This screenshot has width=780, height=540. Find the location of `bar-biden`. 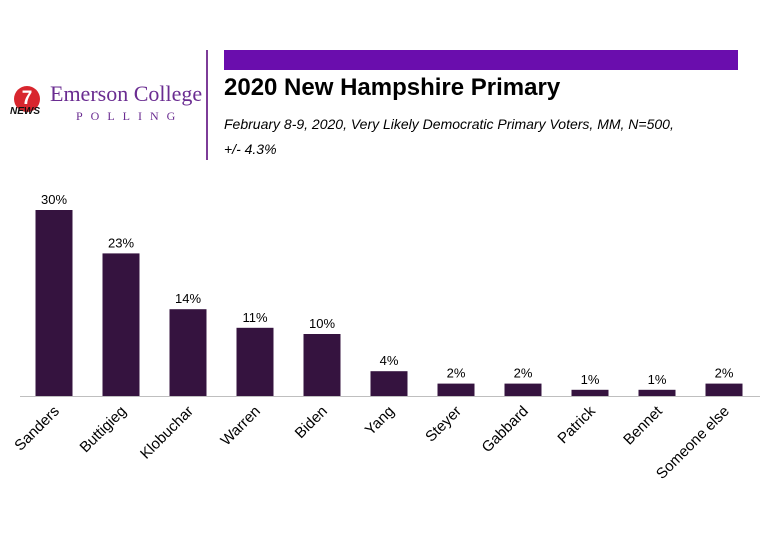

bar-biden is located at coordinates (322, 365).